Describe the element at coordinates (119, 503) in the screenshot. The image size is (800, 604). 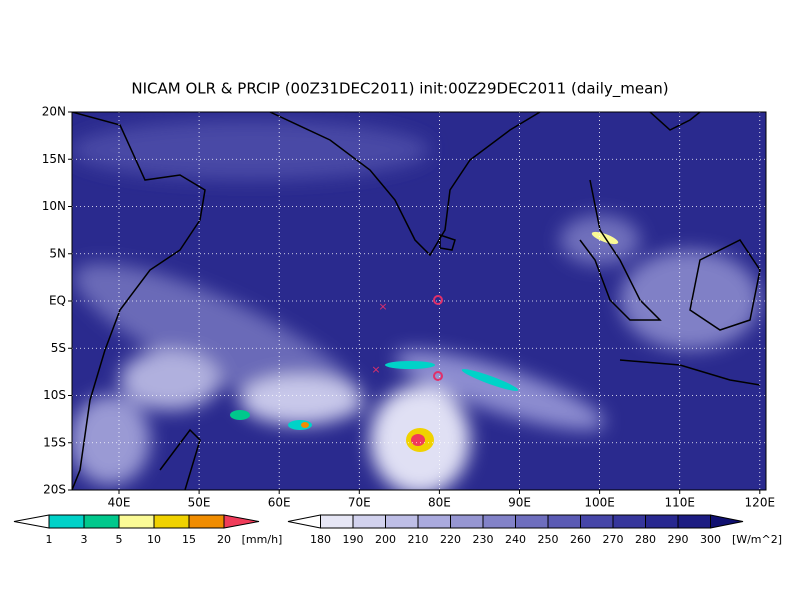
I see `lon-label: 40E` at that location.